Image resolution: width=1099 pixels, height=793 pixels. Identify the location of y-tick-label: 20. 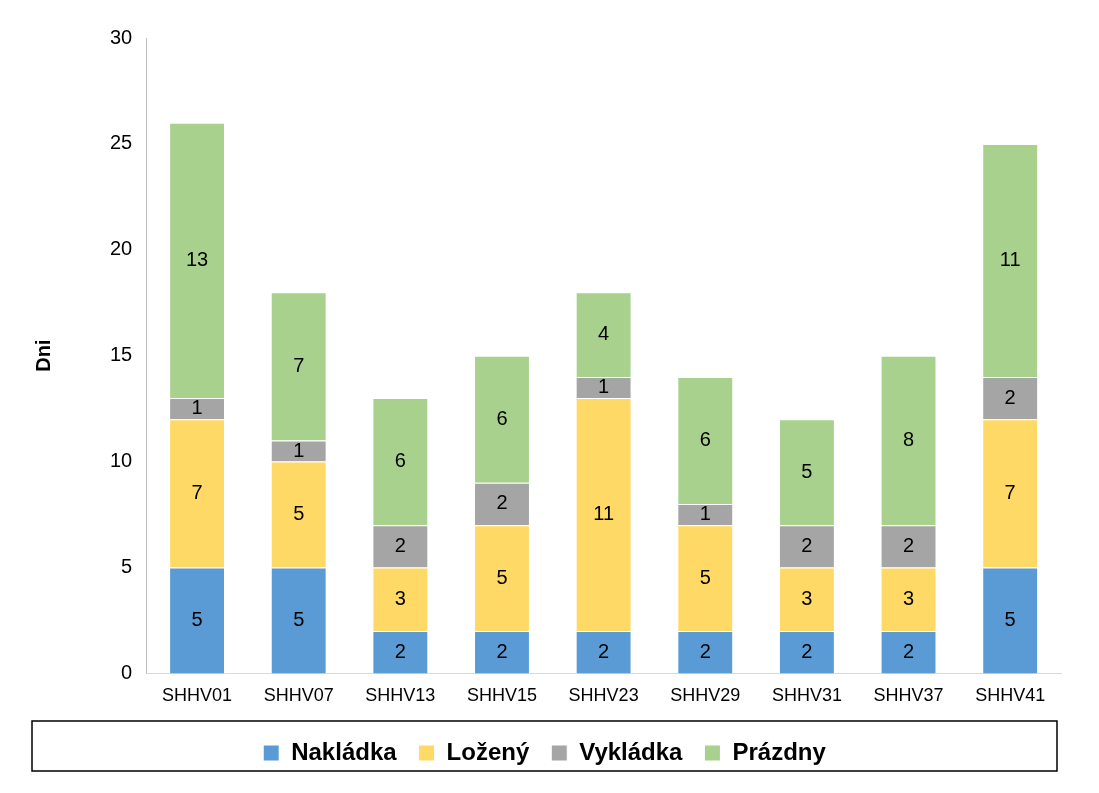
(121, 248).